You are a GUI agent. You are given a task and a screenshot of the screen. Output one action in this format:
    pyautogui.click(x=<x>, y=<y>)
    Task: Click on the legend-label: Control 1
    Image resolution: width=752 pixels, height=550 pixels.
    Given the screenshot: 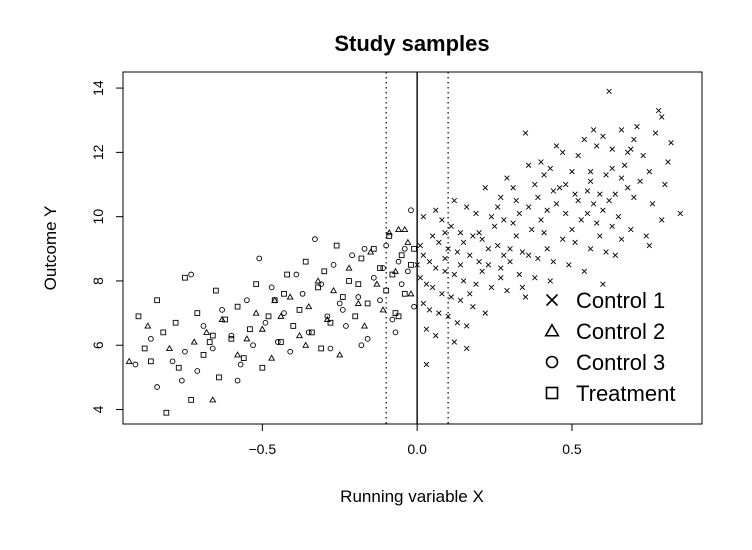 What is the action you would take?
    pyautogui.click(x=620, y=300)
    